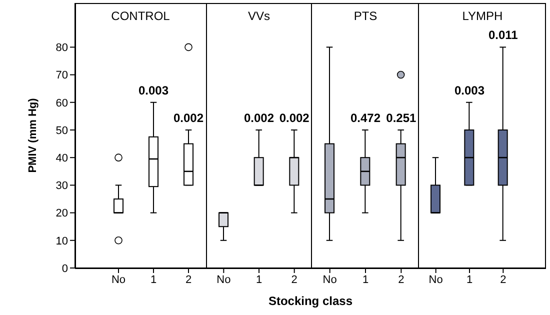  What do you see at coordinates (503, 35) in the screenshot?
I see `annotation: 0.011` at bounding box center [503, 35].